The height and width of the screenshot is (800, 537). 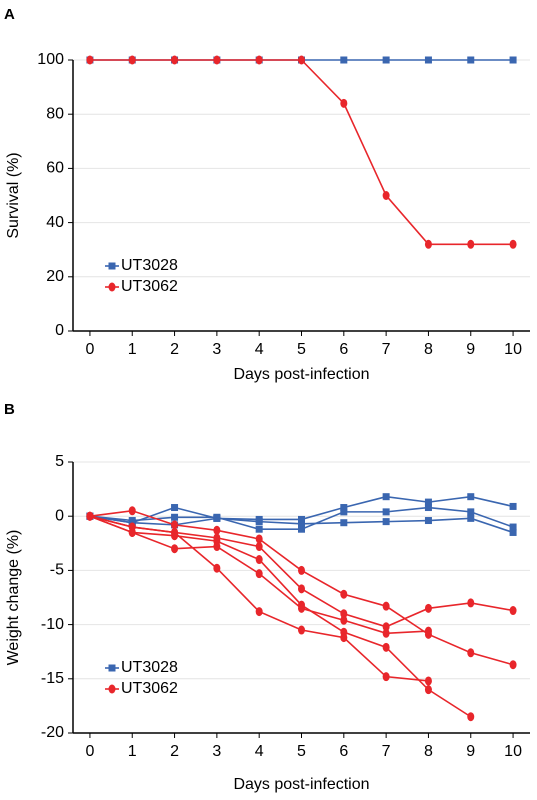 What do you see at coordinates (52, 678) in the screenshot?
I see `y-tick-label: -15` at bounding box center [52, 678].